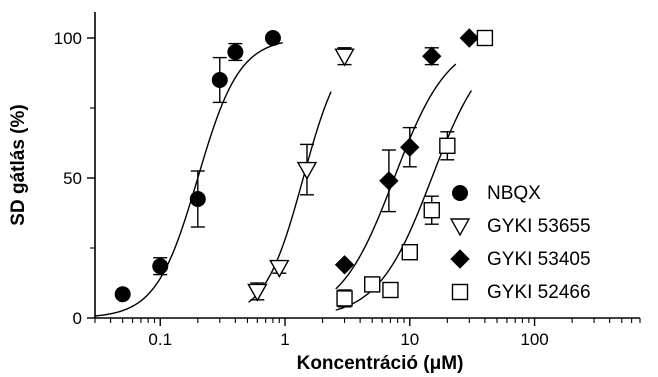 This screenshot has width=658, height=377. What do you see at coordinates (160, 339) in the screenshot?
I see `x-tick-label: 0.1` at bounding box center [160, 339].